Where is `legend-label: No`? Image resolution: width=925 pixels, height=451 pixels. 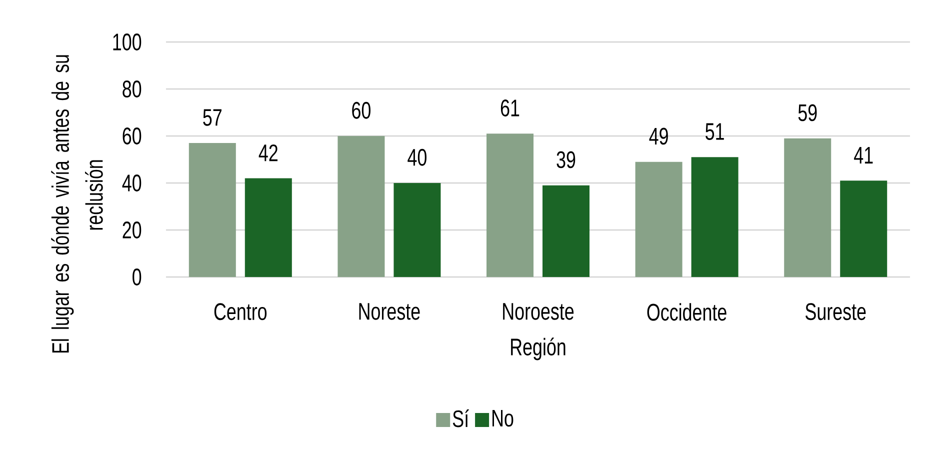 legend-label: No is located at coordinates (503, 418).